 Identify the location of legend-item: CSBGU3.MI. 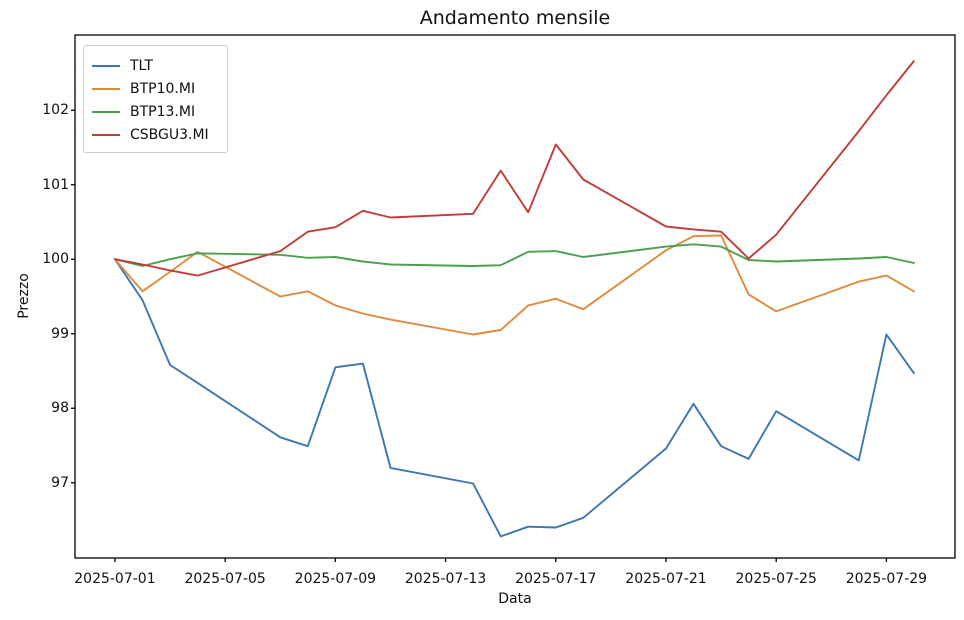
(154, 134).